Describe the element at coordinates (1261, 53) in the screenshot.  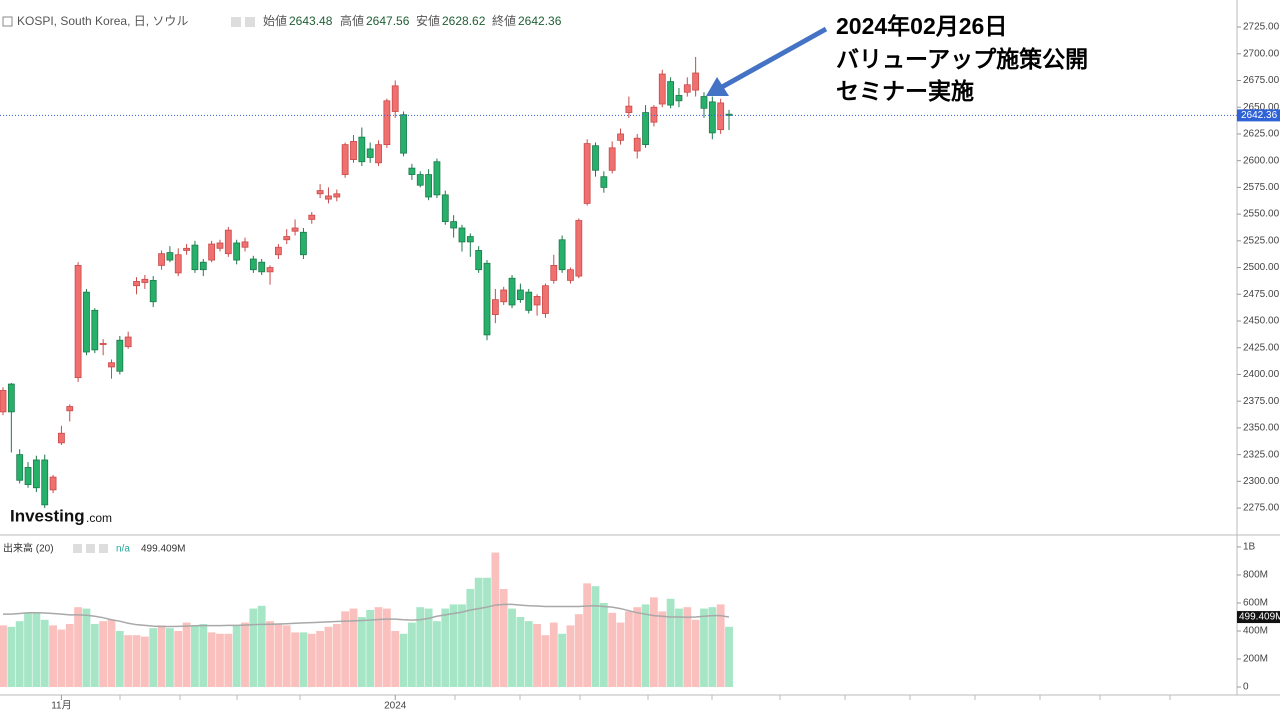
I see `y-tick-label: 2700.00` at that location.